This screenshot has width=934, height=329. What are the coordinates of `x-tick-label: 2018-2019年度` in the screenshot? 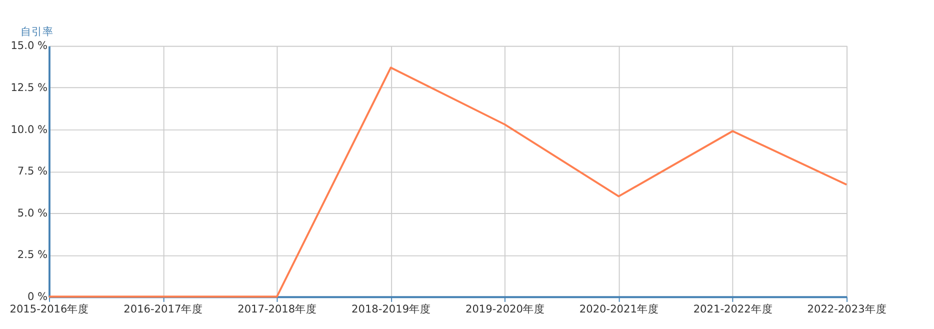 It's located at (392, 309).